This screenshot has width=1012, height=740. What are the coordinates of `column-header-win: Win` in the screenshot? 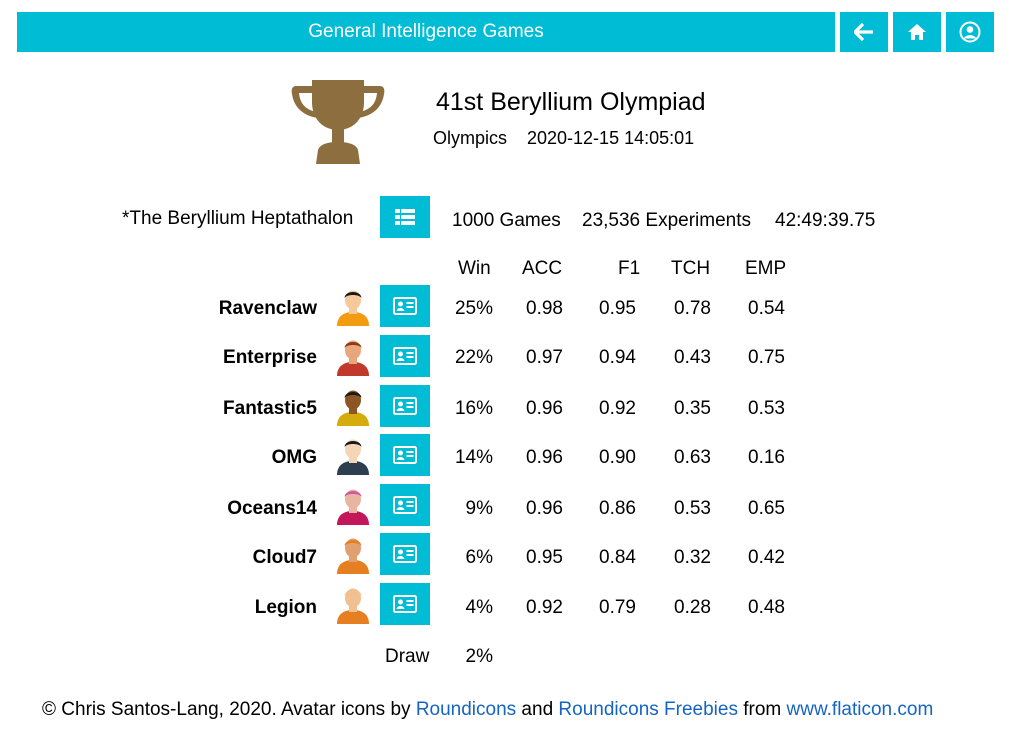 It's located at (474, 268).